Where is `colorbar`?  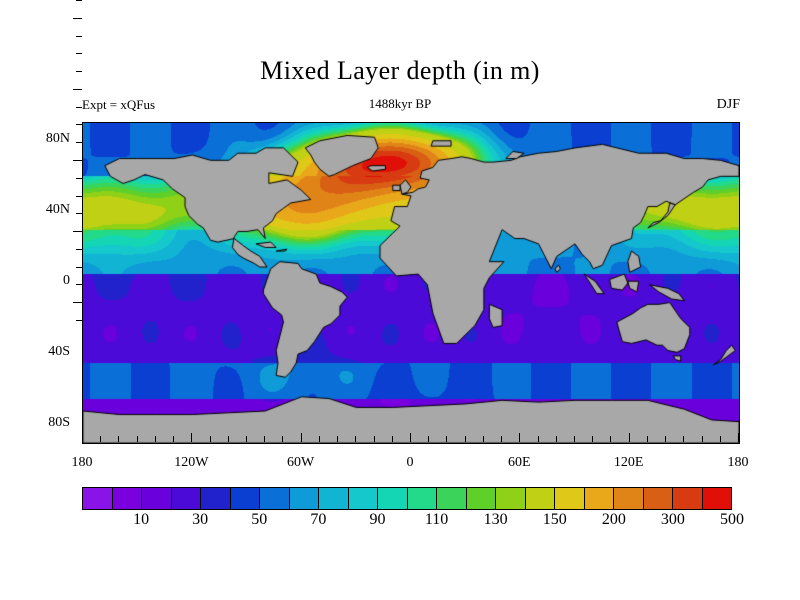
colorbar is located at coordinates (407, 498).